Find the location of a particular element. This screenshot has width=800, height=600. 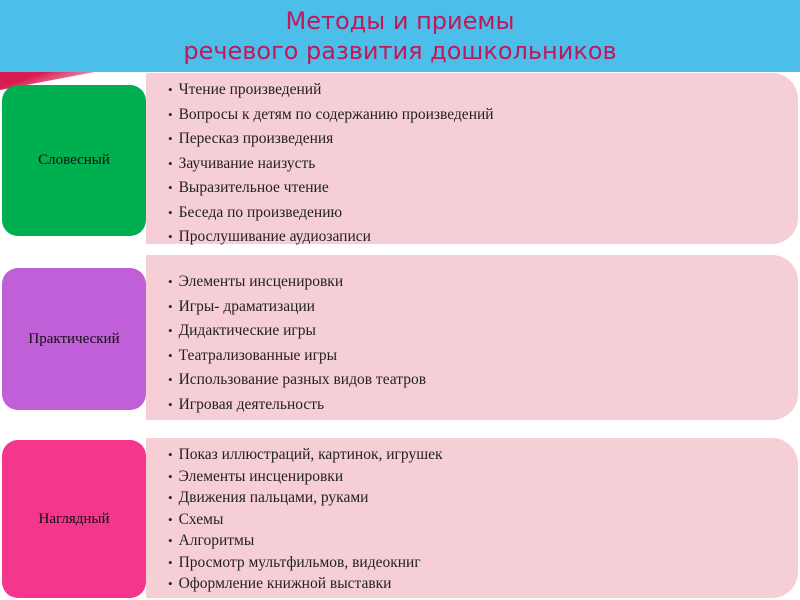

method-item: Театрализованные игры is located at coordinates (483, 356).